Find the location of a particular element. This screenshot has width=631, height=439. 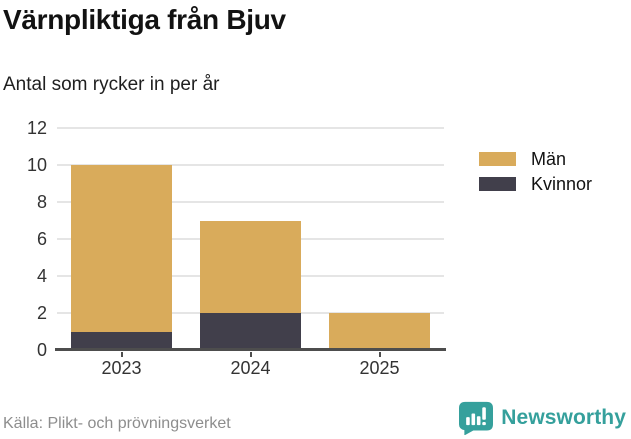

legend: Män Kvinnor is located at coordinates (535, 174).